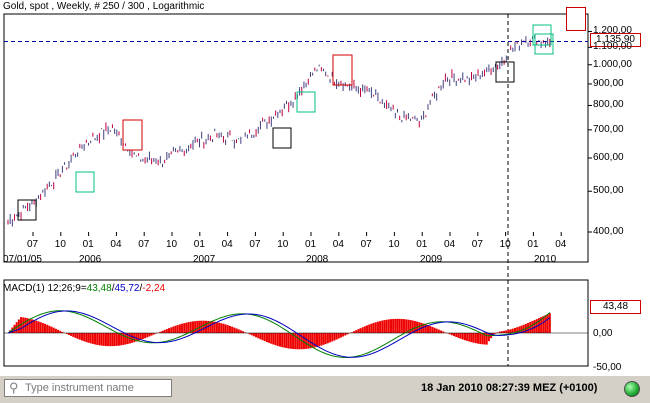  What do you see at coordinates (608, 129) in the screenshot?
I see `price-tick-label: 700,00` at bounding box center [608, 129].